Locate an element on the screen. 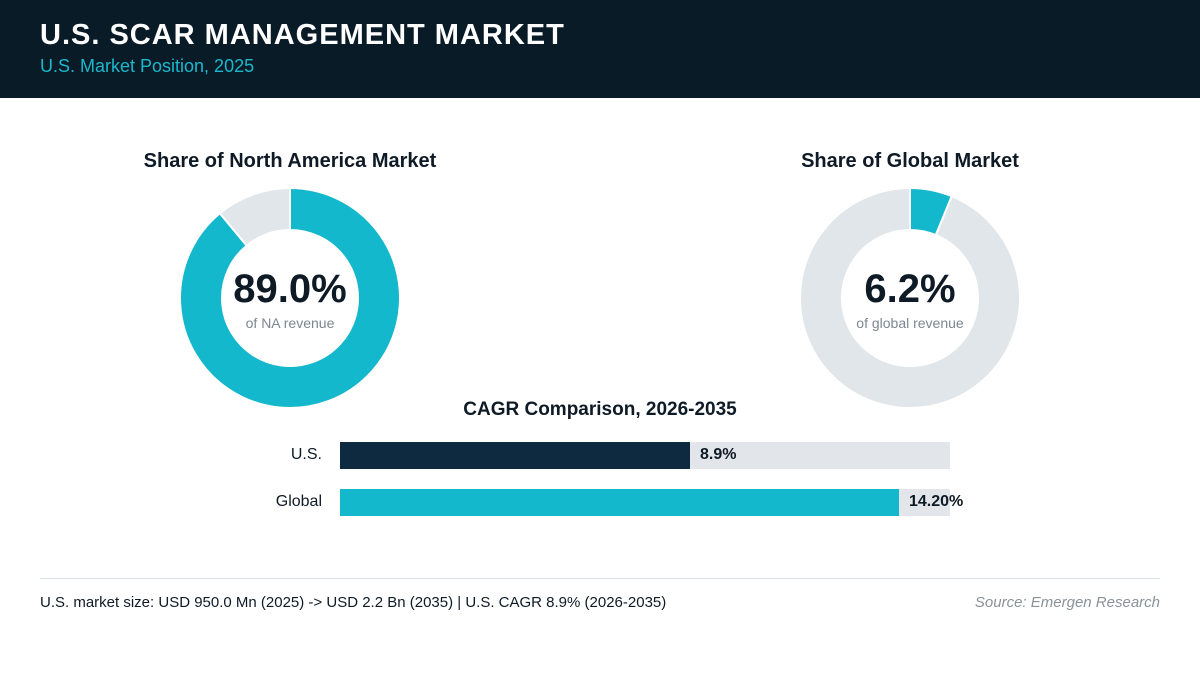 Image resolution: width=1200 pixels, height=675 pixels. na-share-value: 89.0% is located at coordinates (290, 289).